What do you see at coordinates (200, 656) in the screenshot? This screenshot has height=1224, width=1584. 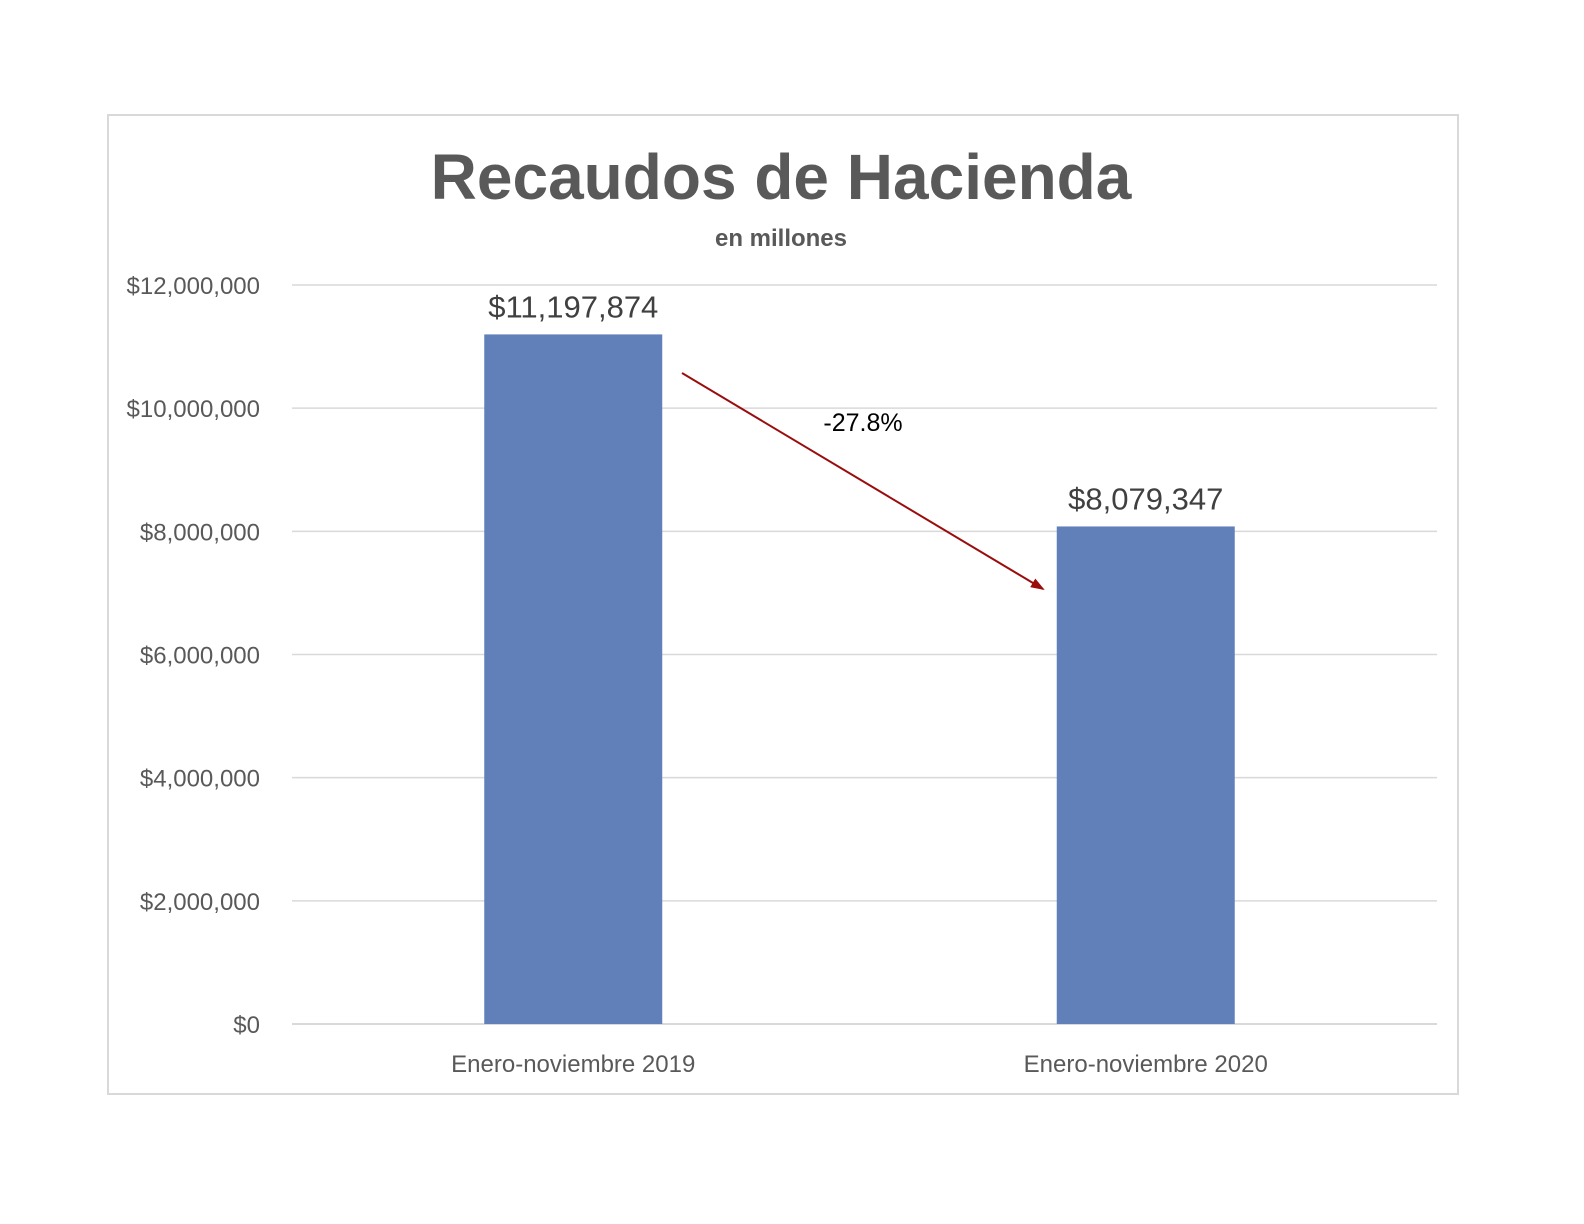 I see `y-tick-label: $6,000,000` at bounding box center [200, 656].